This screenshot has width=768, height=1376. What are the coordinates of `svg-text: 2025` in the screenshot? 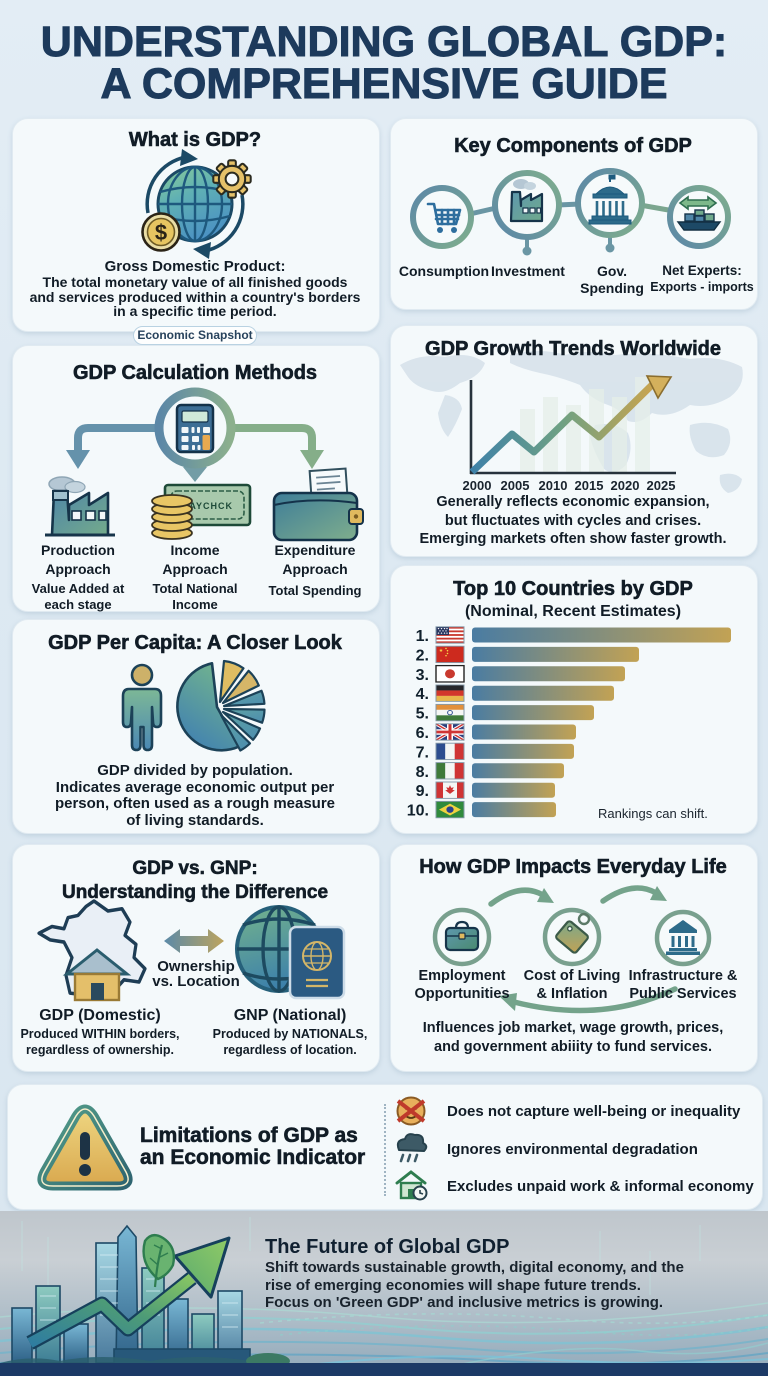 It's located at (661, 485).